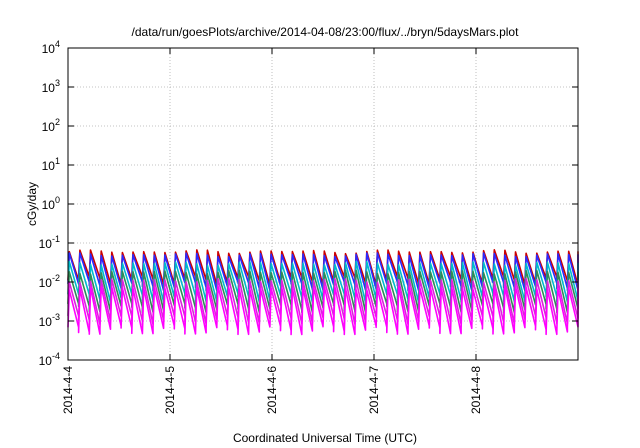  What do you see at coordinates (325, 438) in the screenshot?
I see `x-axis-label: Coordinated Universal Time (UTC)` at bounding box center [325, 438].